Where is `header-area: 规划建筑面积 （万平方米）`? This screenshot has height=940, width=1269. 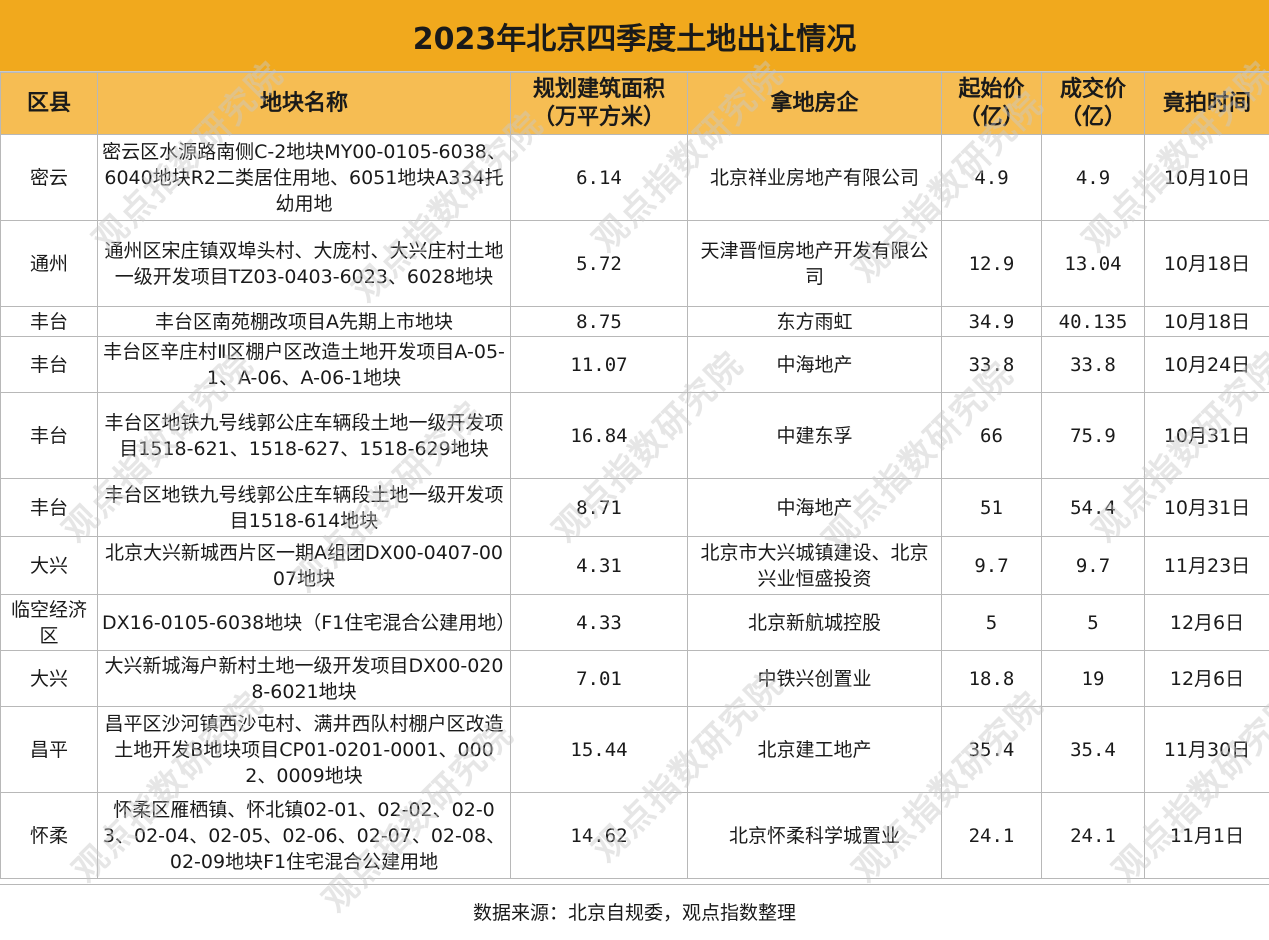
header-area: 规划建筑面积 （万平方米） is located at coordinates (599, 103).